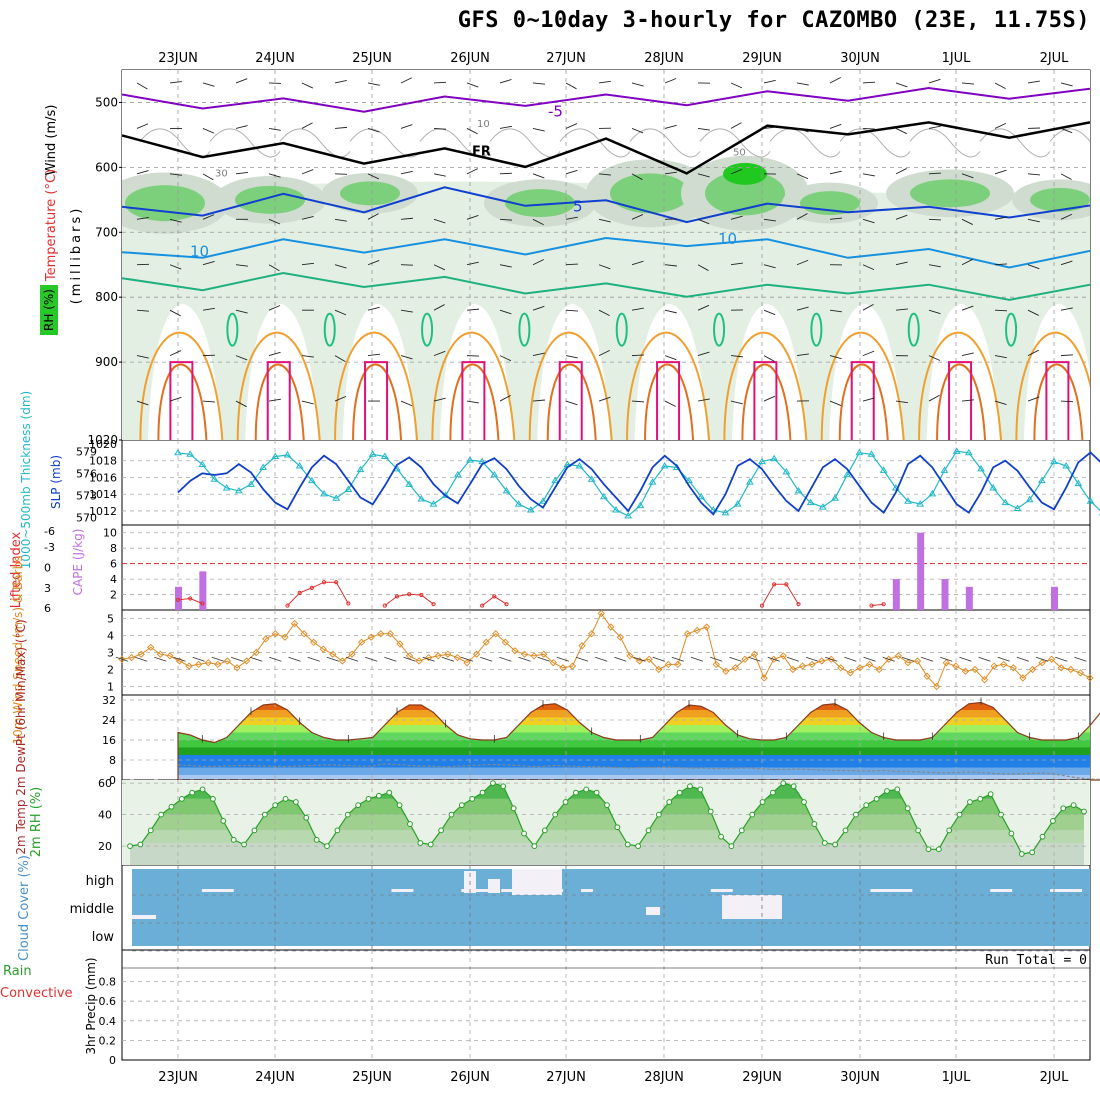 The image size is (1100, 1100). What do you see at coordinates (578, 207) in the screenshot?
I see `label-5: 5` at bounding box center [578, 207].